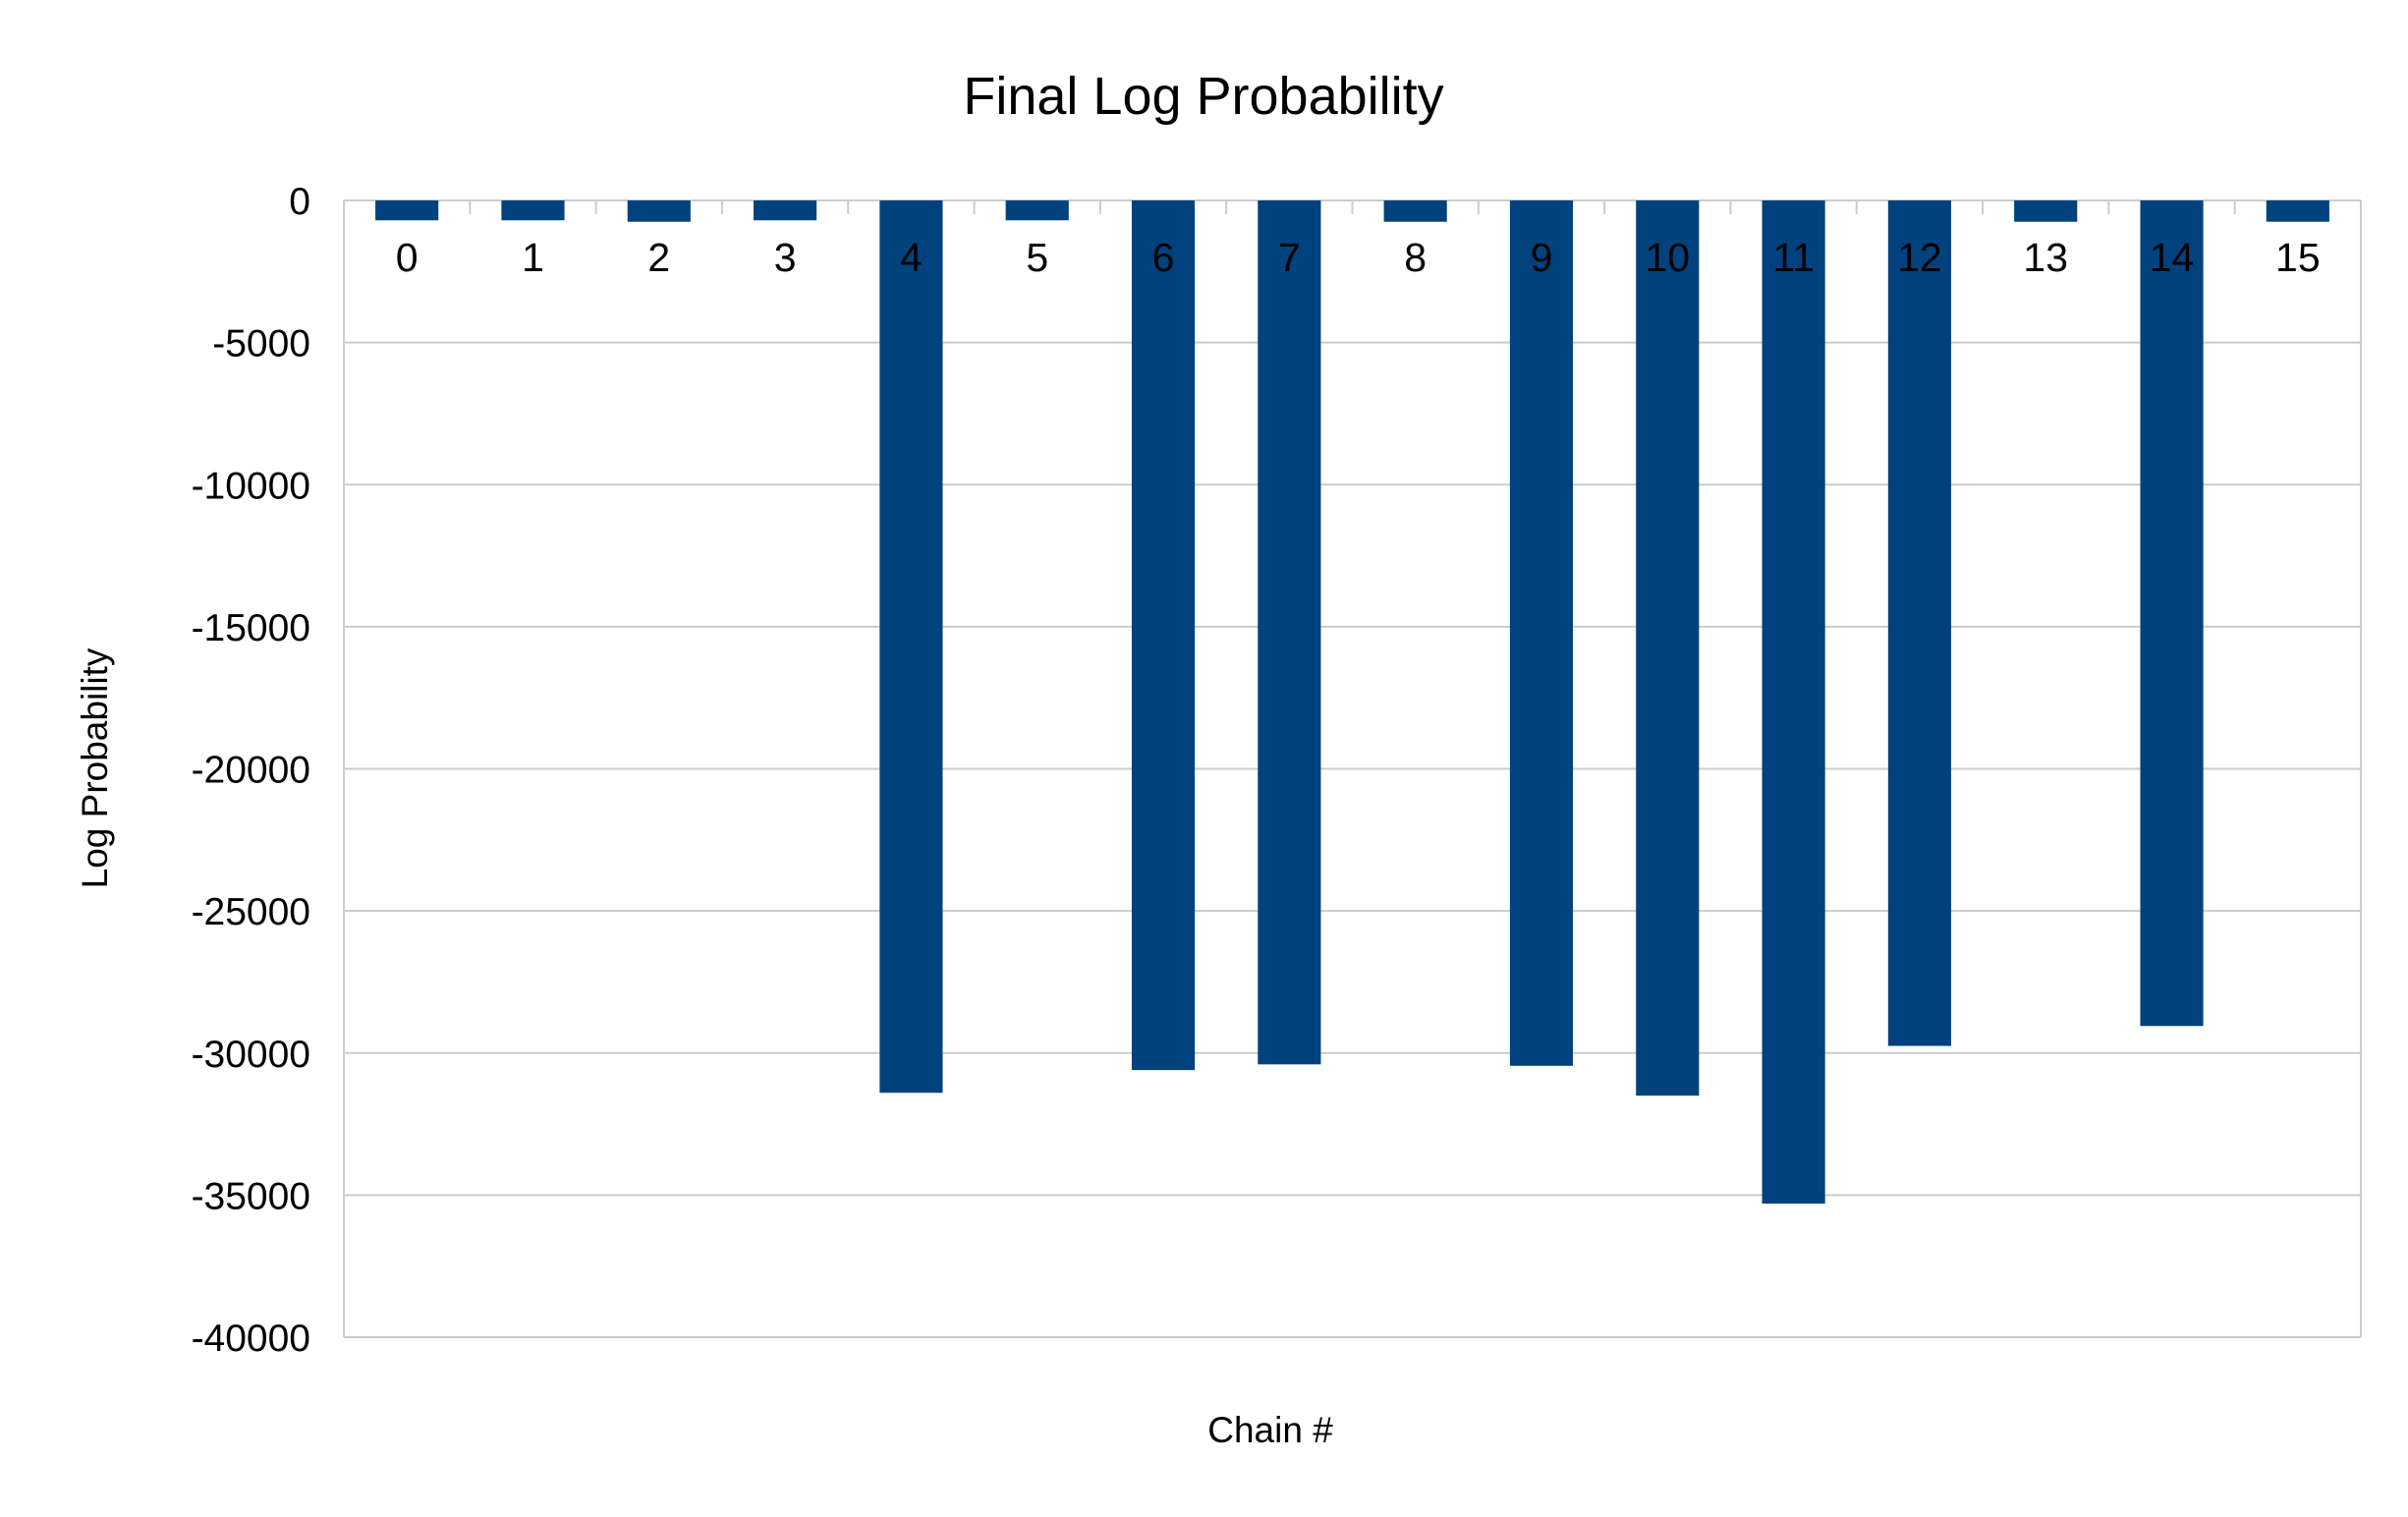 Image resolution: width=2408 pixels, height=1517 pixels. Describe the element at coordinates (2045, 258) in the screenshot. I see `x-tick-label: 13` at that location.